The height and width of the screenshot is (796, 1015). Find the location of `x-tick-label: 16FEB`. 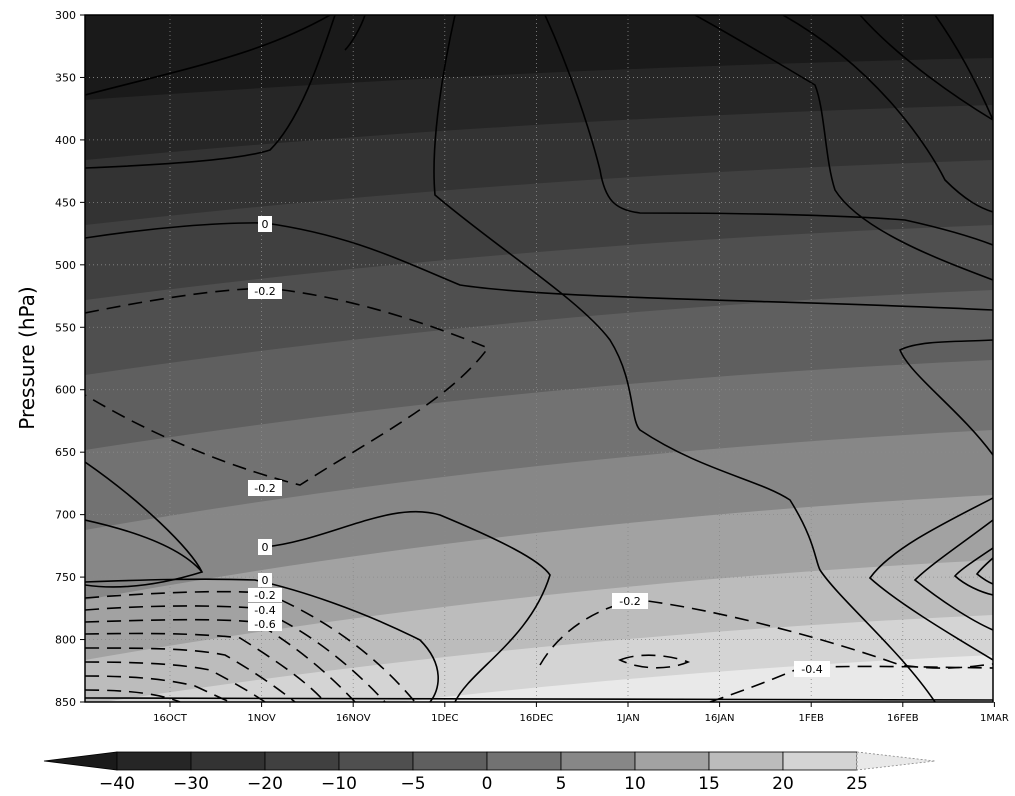

x-tick-label: 16FEB is located at coordinates (903, 718).